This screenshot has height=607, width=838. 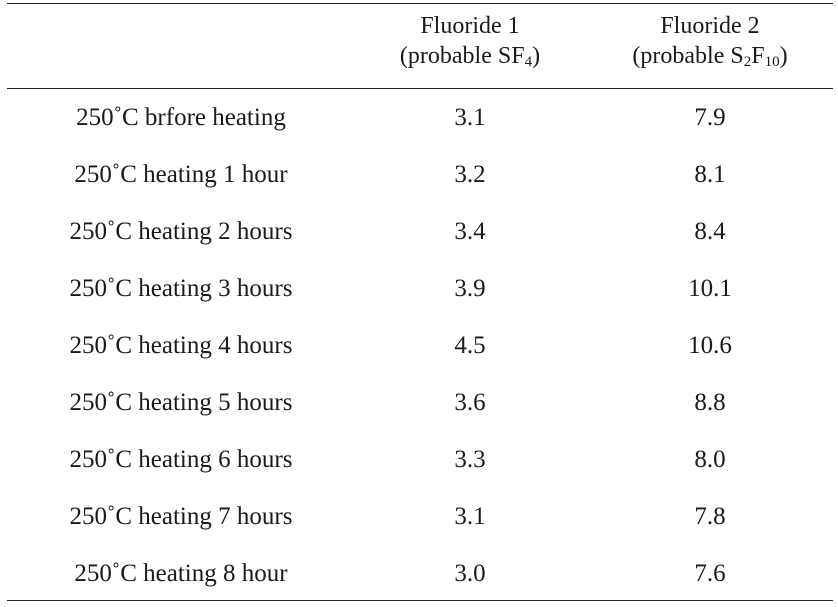 What do you see at coordinates (420, 459) in the screenshot?
I see `table-row: 250˚C heating 6 hours 3.3 8.0` at bounding box center [420, 459].